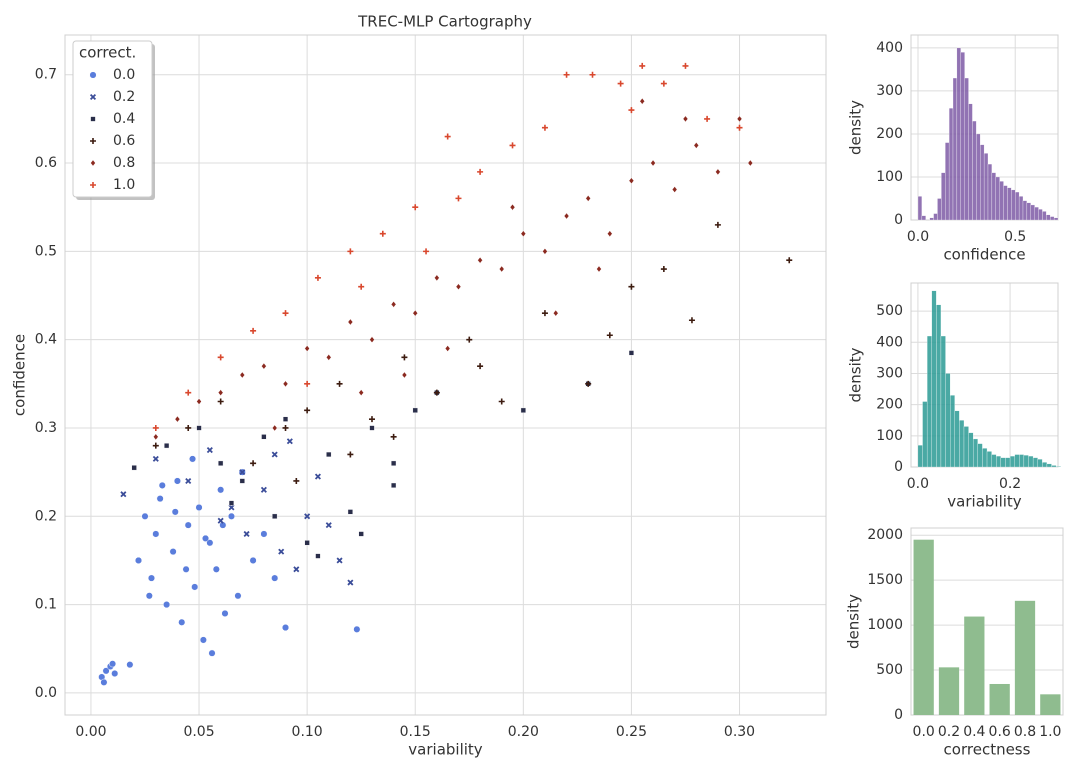 This screenshot has width=1067, height=760. Describe the element at coordinates (974, 732) in the screenshot. I see `x-tick-label: 0.4` at that location.